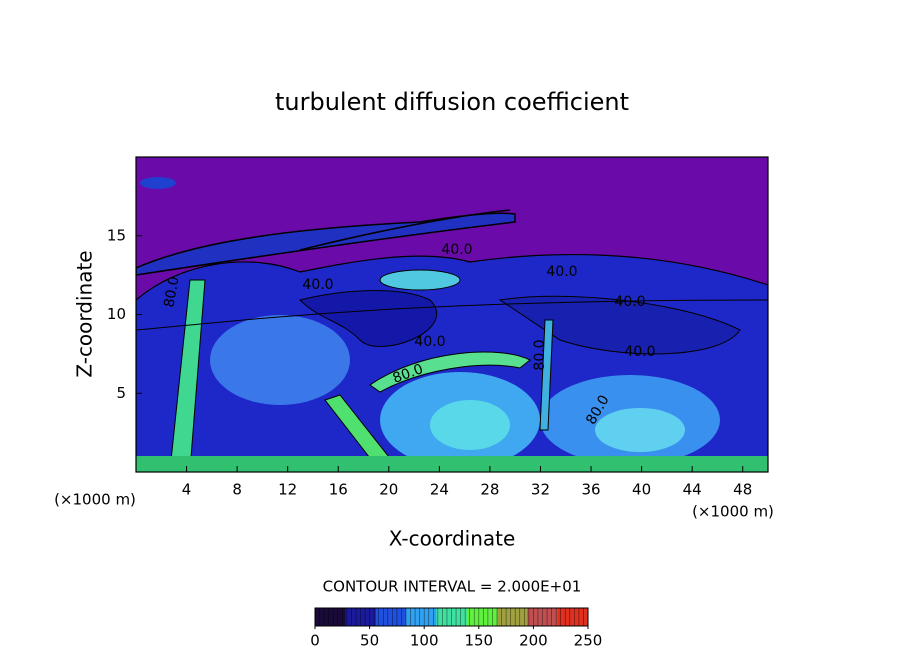 The width and height of the screenshot is (904, 654). What do you see at coordinates (315, 641) in the screenshot?
I see `colorbar-tick-label: 0` at bounding box center [315, 641].